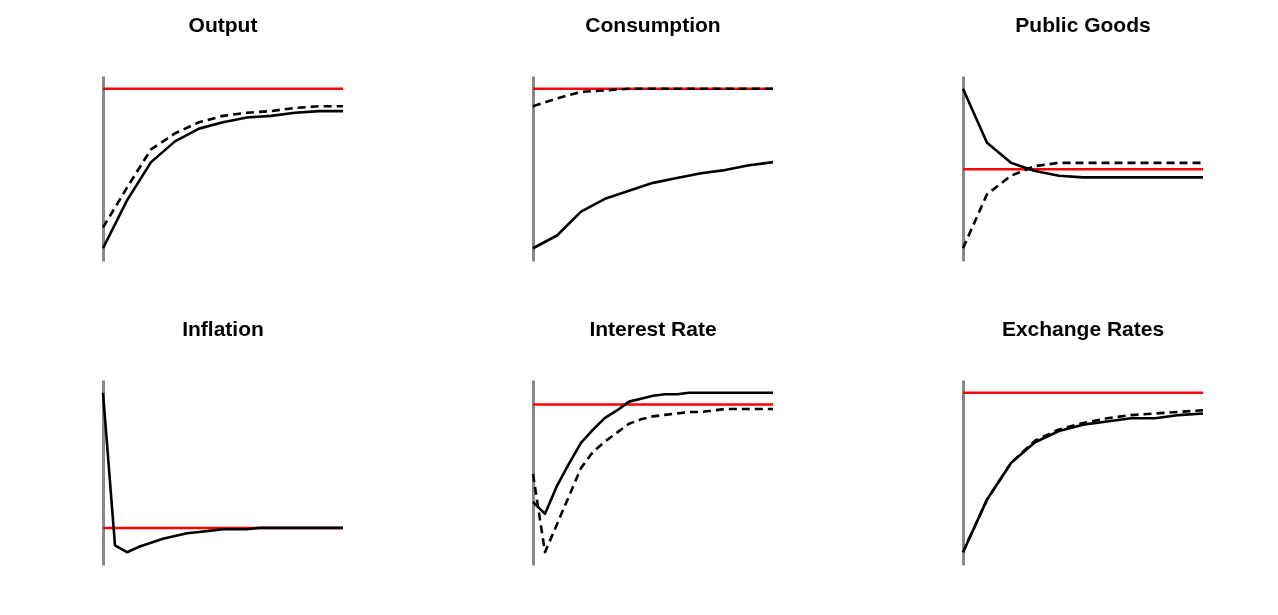 This screenshot has width=1278, height=615. Describe the element at coordinates (1083, 328) in the screenshot. I see `chart-title: Exchange Rates` at that location.